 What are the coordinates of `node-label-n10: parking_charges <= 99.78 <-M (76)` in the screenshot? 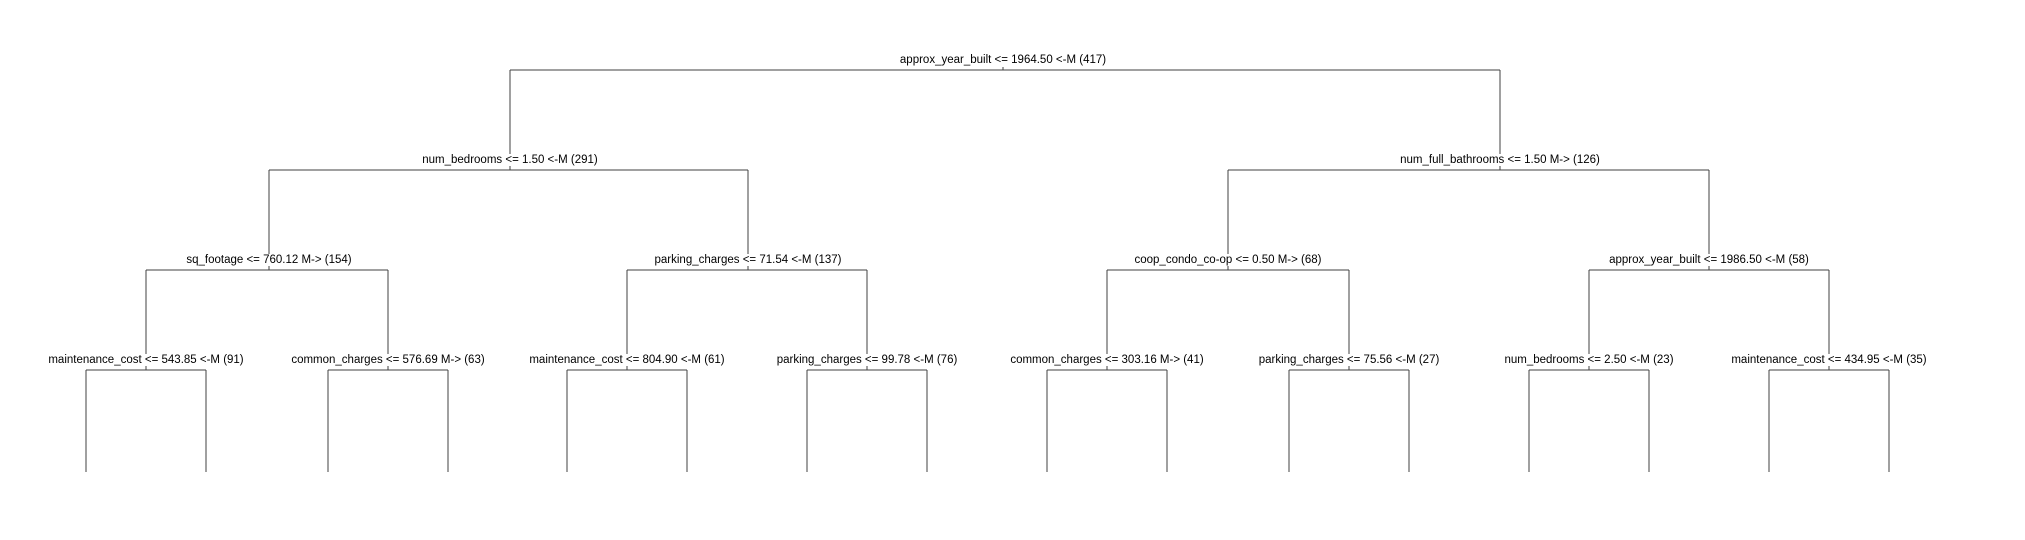 It's located at (867, 360).